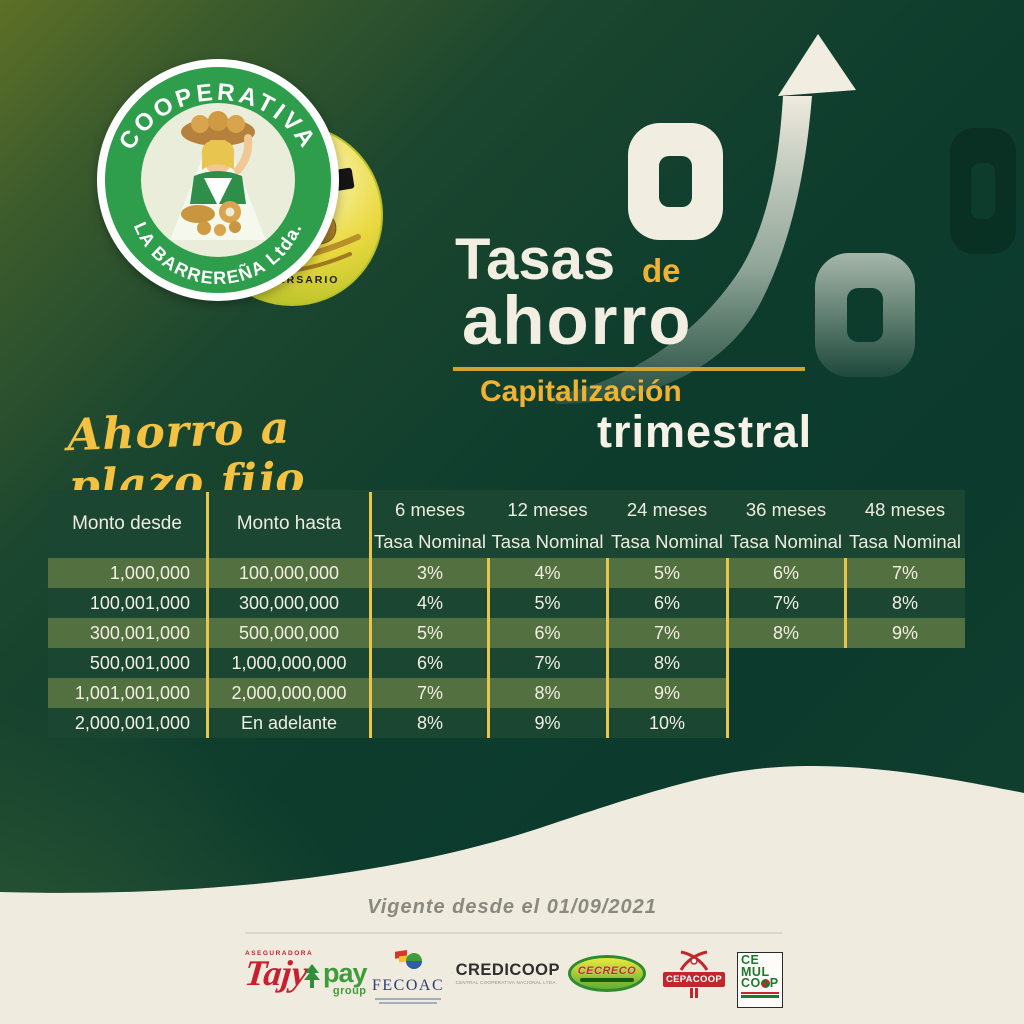  What do you see at coordinates (755, 971) in the screenshot?
I see `cemulcoop-line2: MUL` at bounding box center [755, 971].